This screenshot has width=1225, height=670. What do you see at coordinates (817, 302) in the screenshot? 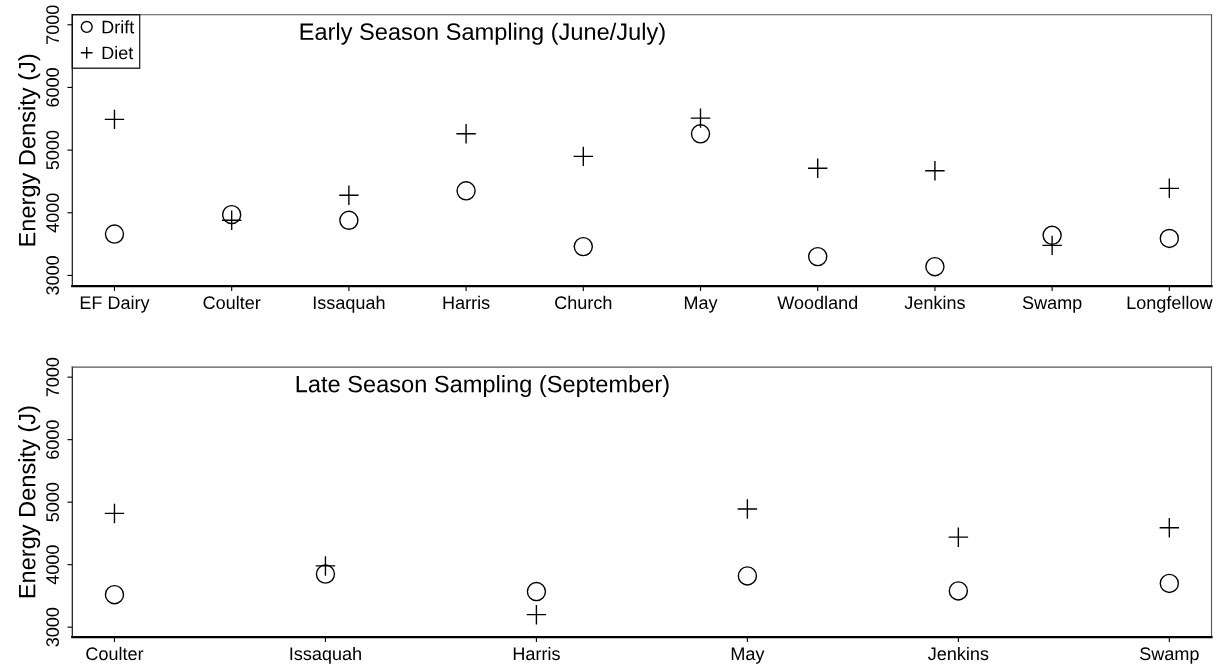
I see `x-tick-label: Woodland` at bounding box center [817, 302].